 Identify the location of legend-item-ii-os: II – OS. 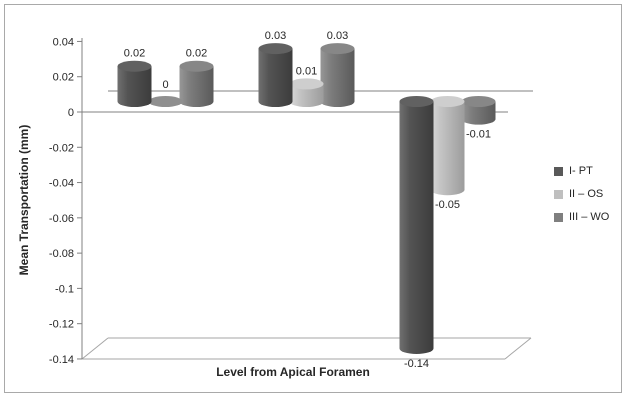
(581, 194).